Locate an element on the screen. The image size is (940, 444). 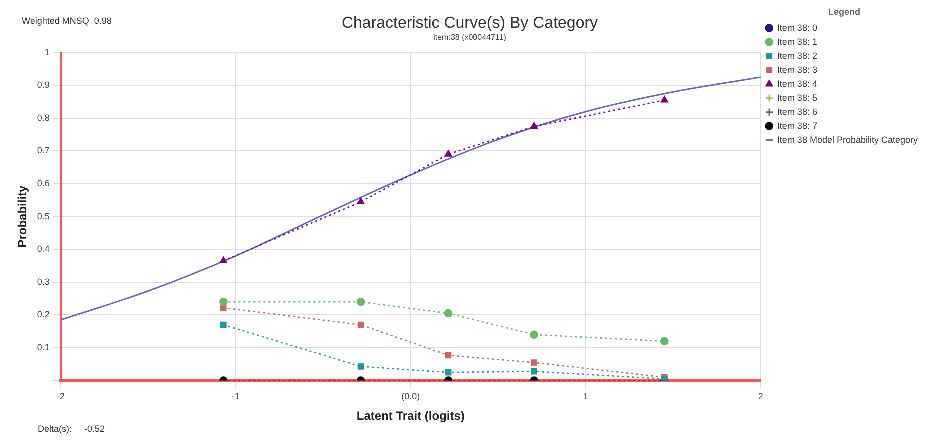
text: Delta(s): -0.52 is located at coordinates (72, 429).